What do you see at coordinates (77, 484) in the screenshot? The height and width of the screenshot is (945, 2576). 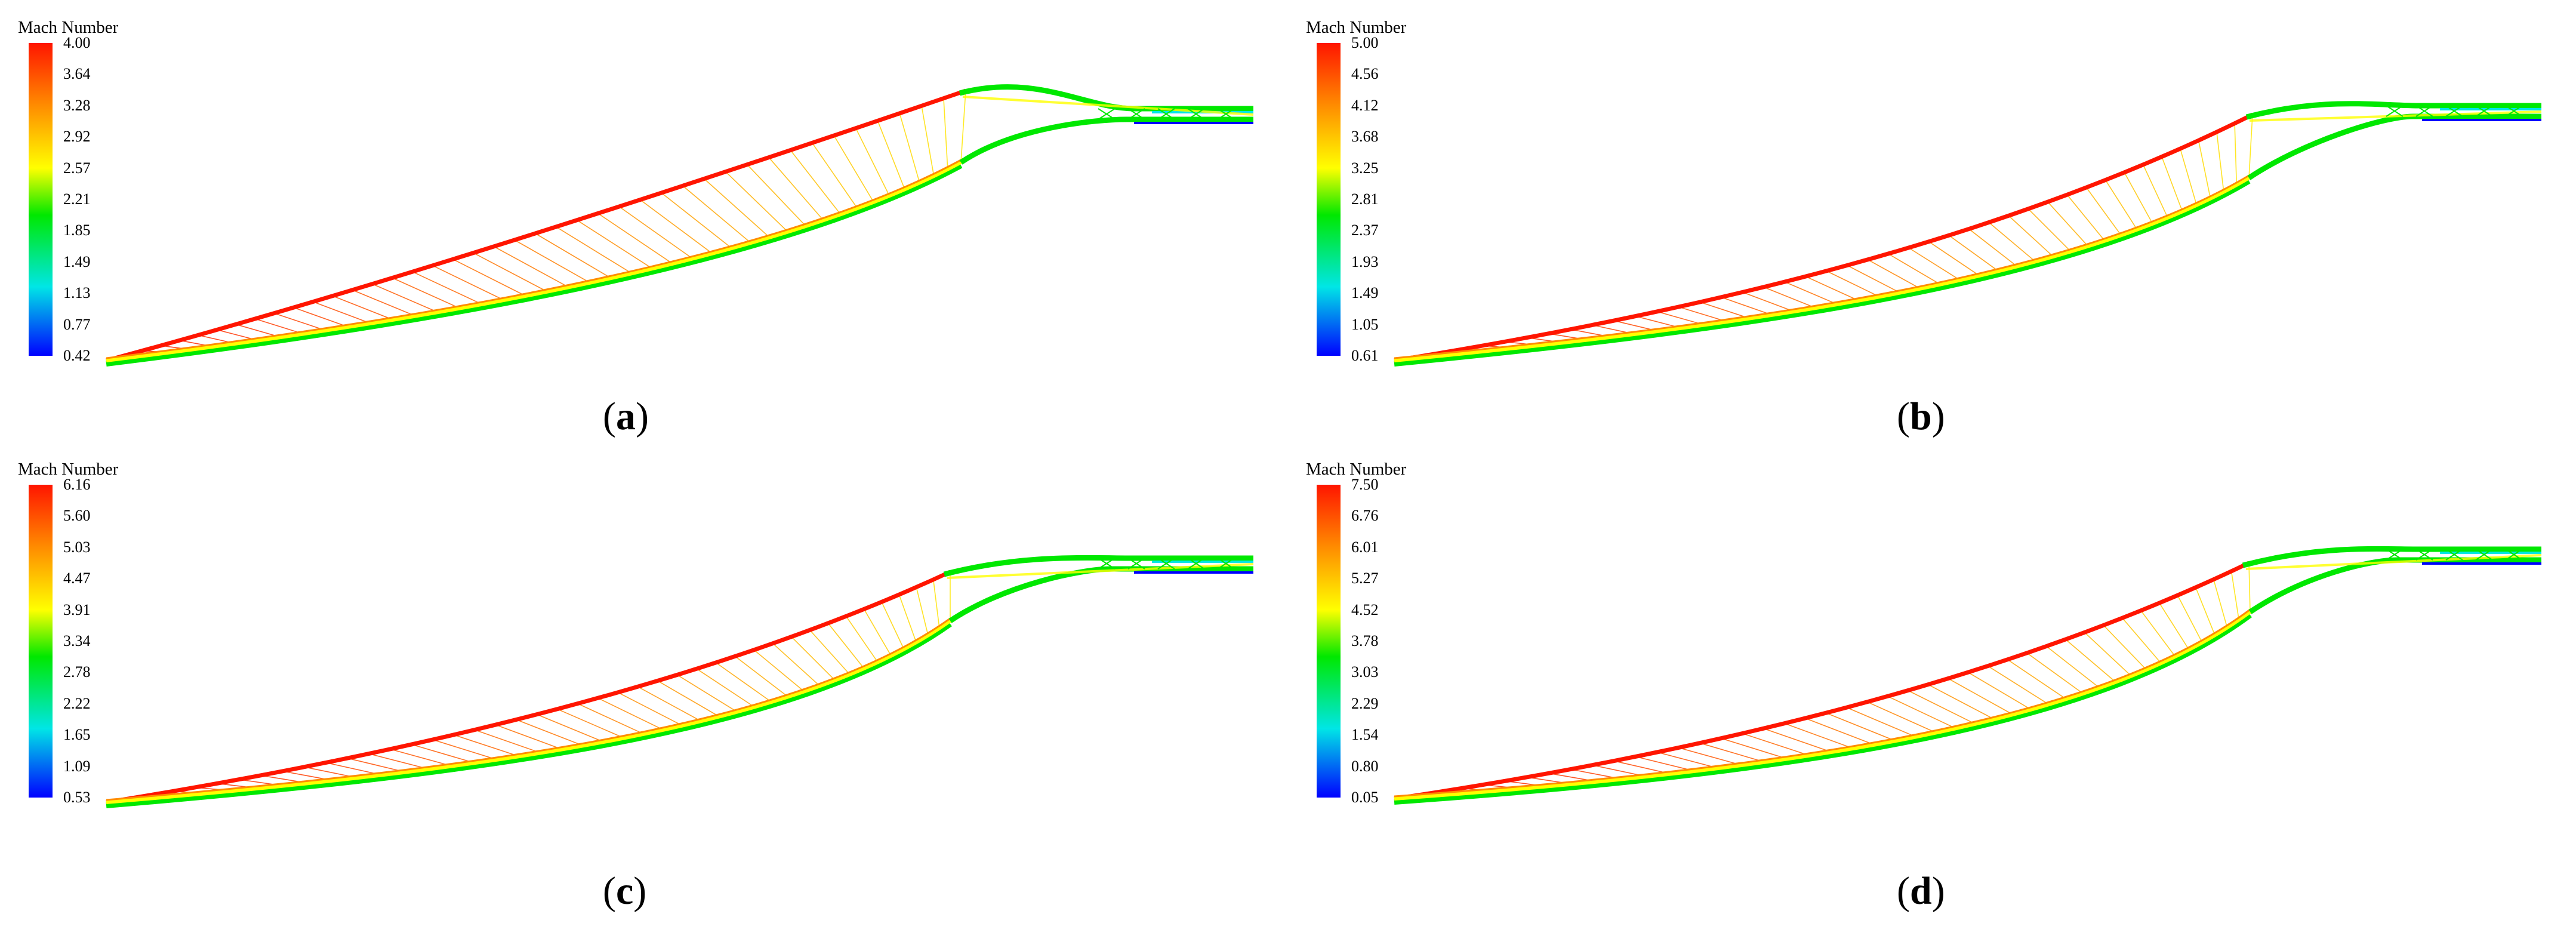 I see `colorbar-tick: 6.16` at bounding box center [77, 484].